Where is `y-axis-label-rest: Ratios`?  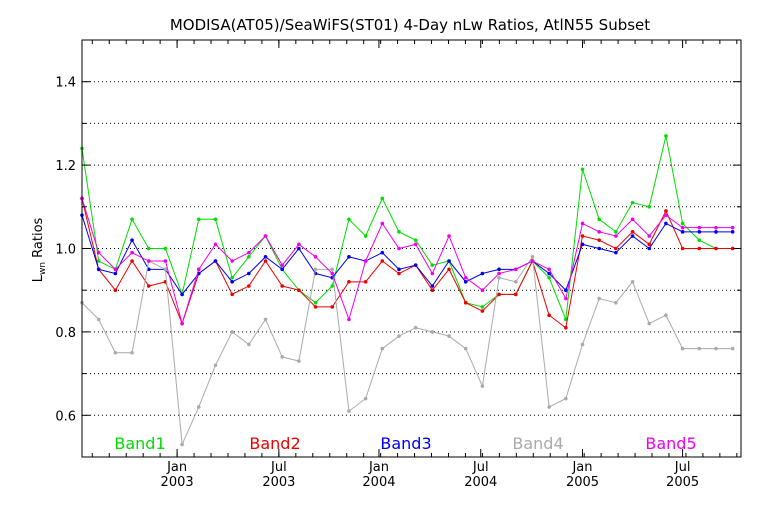 y-axis-label-rest: Ratios is located at coordinates (38, 239).